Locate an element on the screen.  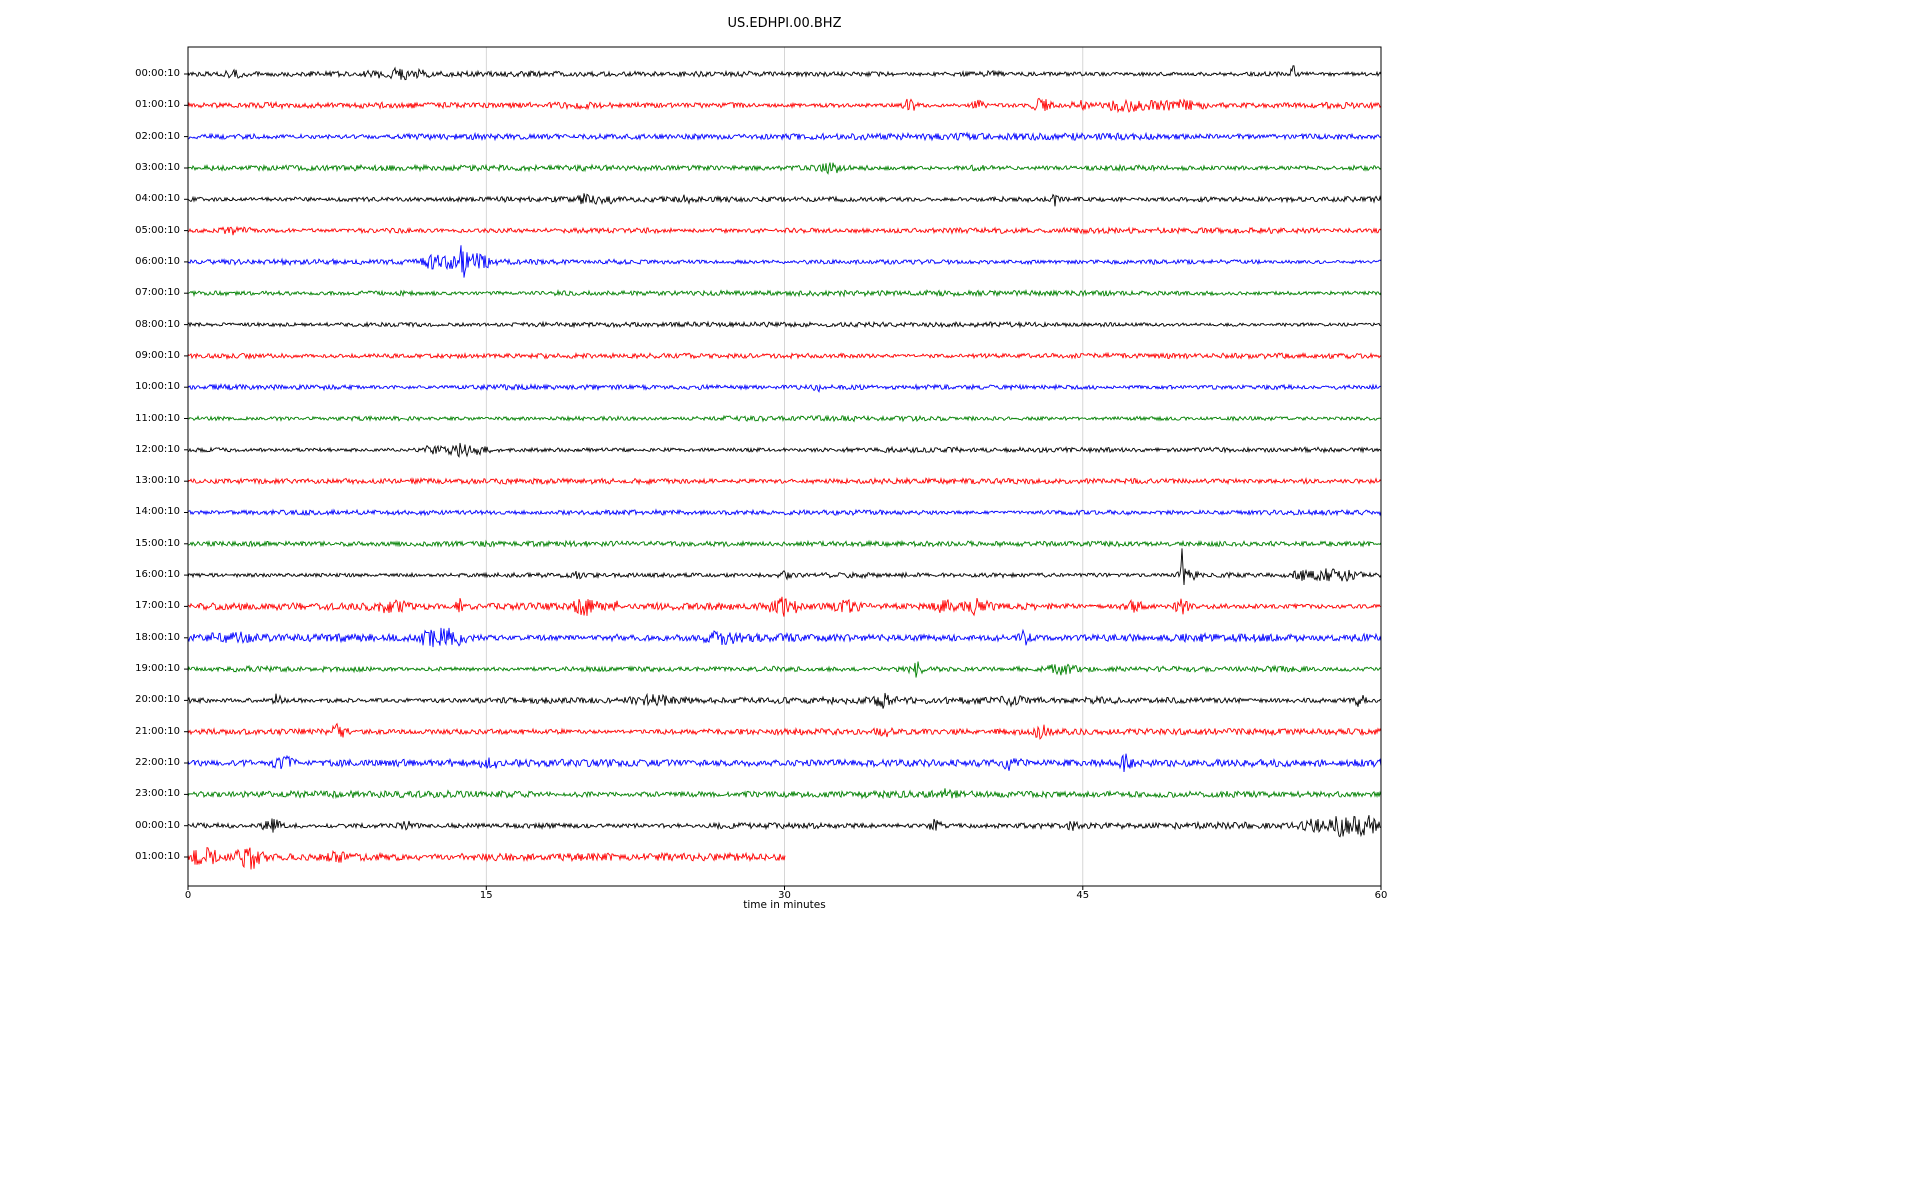
y-axis-label: 20:00:10 is located at coordinates (157, 700).